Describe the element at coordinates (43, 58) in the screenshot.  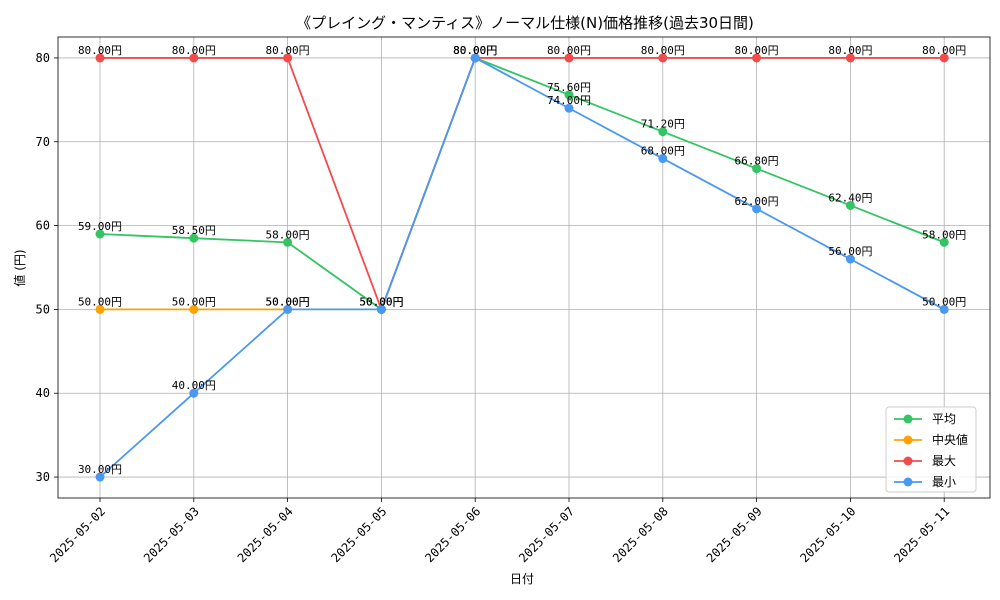
I see `y-tick-label: 80` at that location.